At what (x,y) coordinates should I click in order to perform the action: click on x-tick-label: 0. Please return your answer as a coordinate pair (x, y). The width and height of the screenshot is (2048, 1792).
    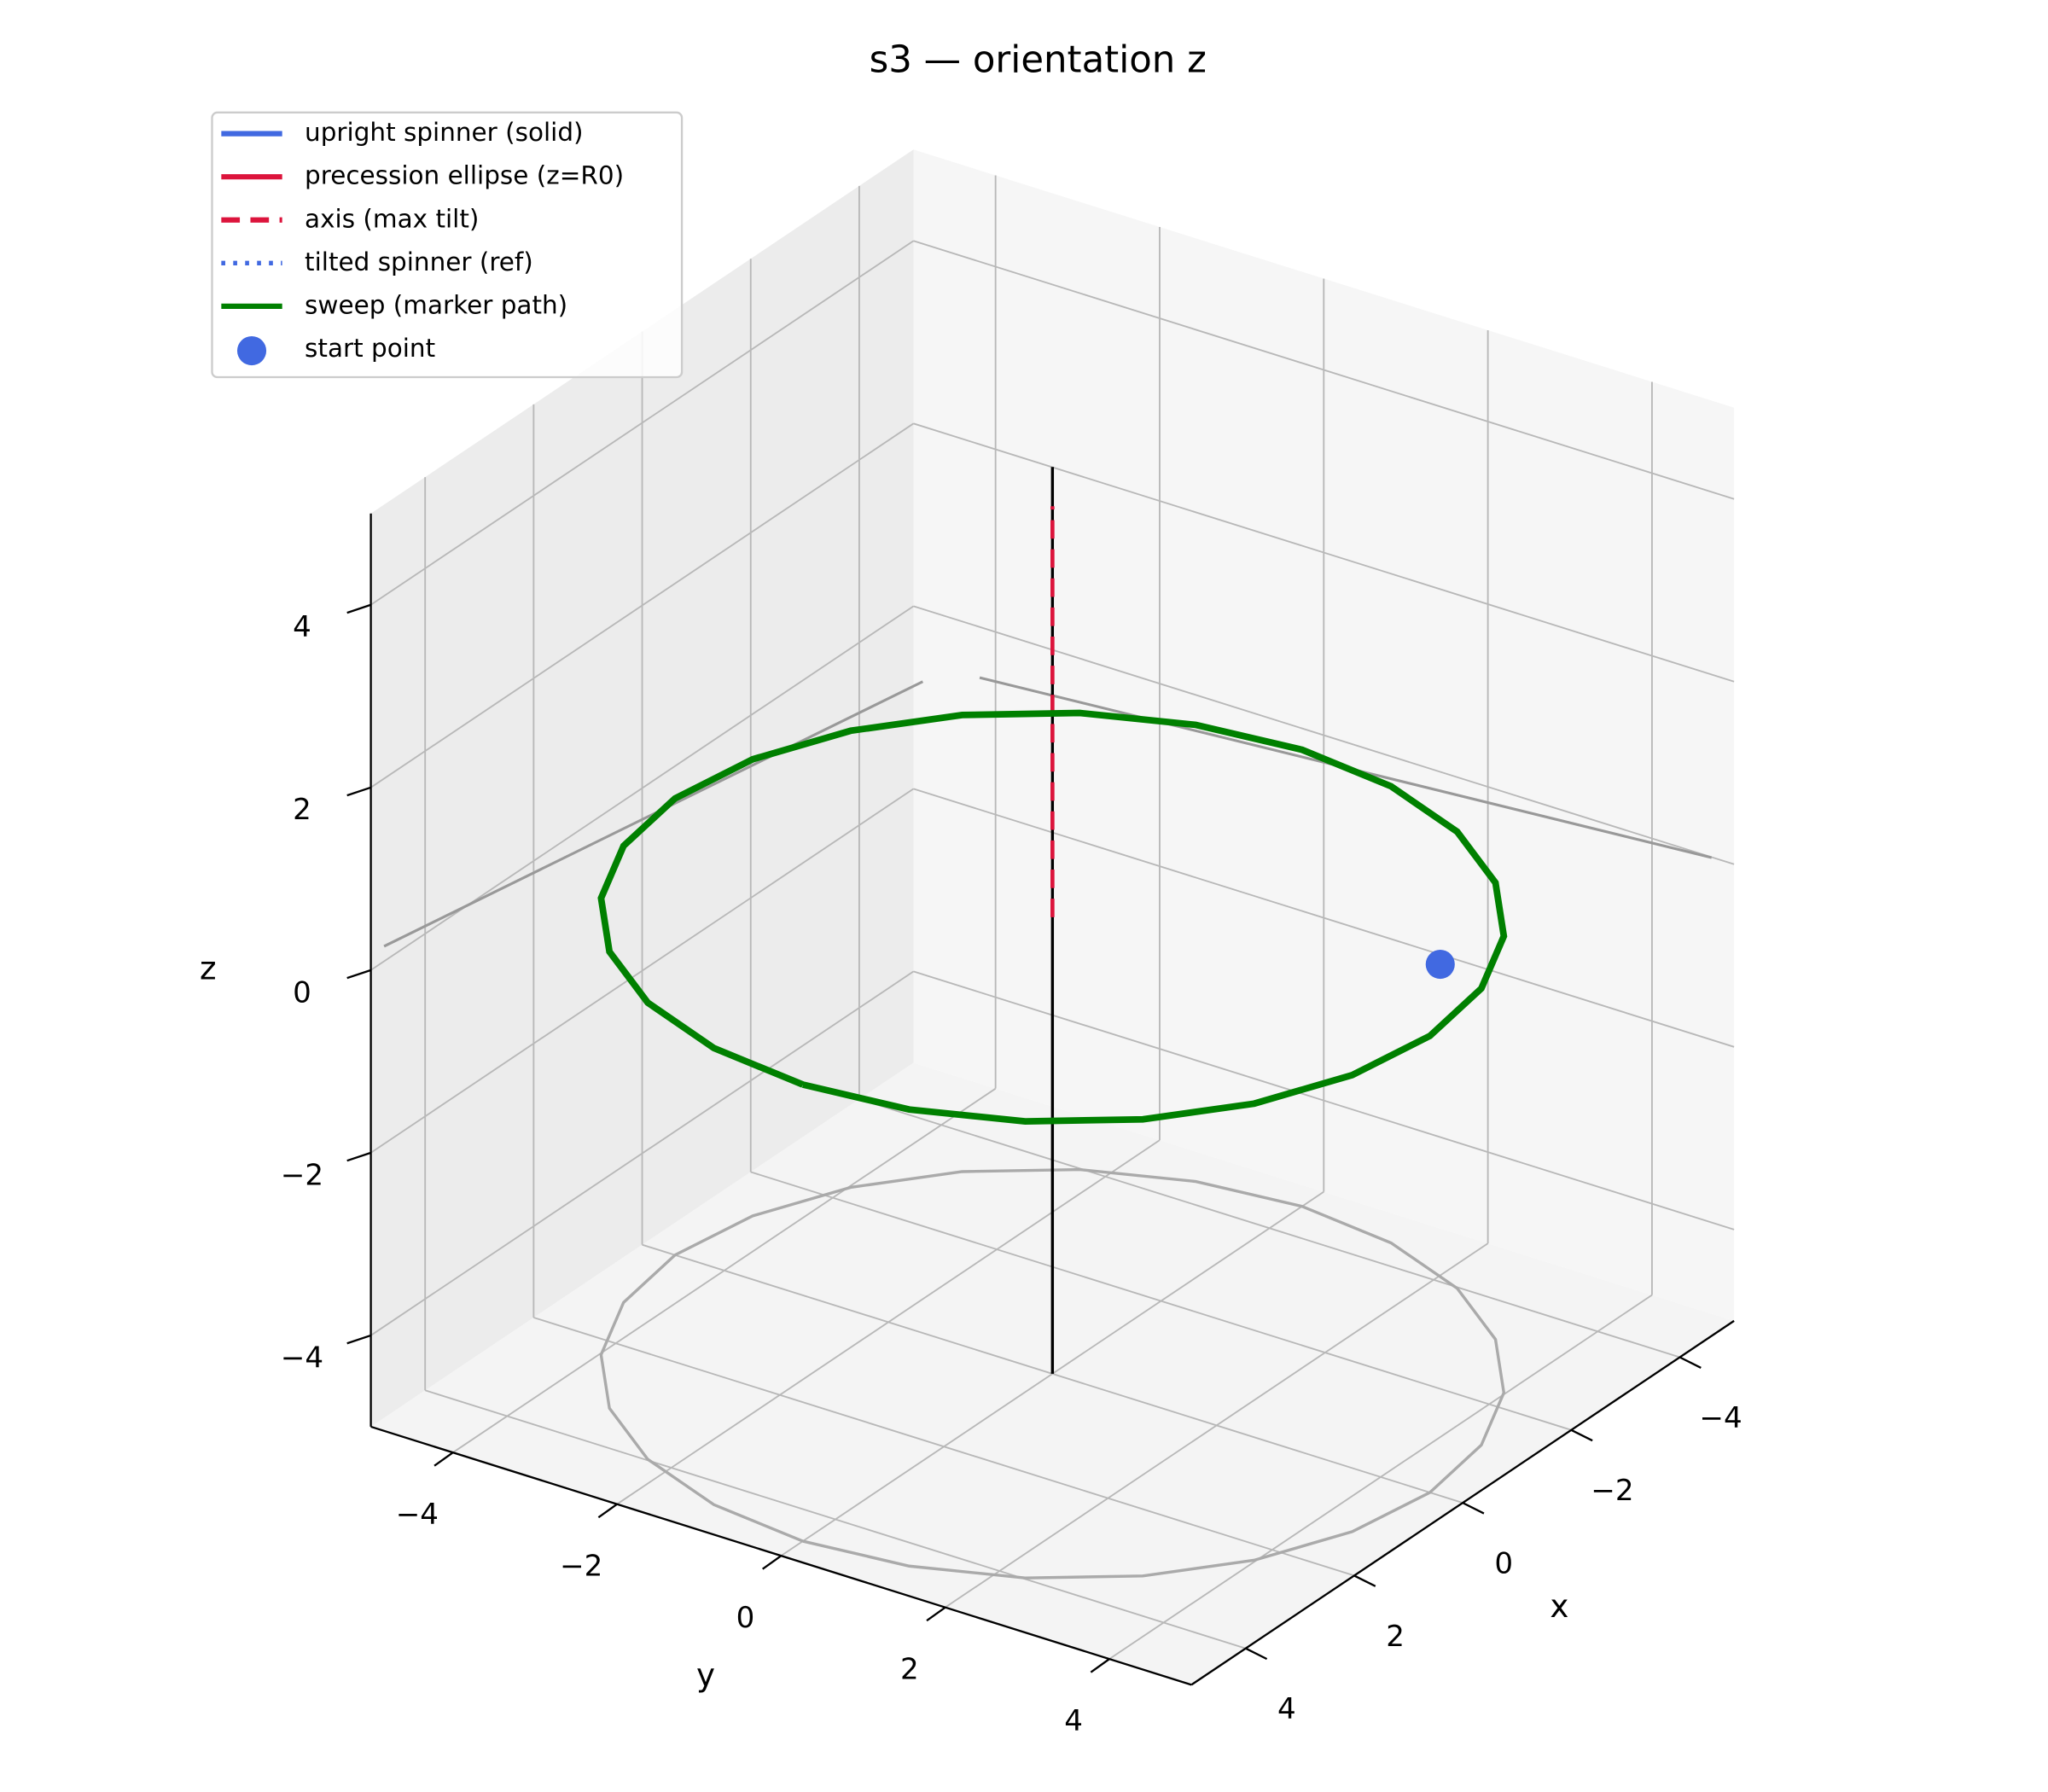
    Looking at the image, I should click on (1503, 1564).